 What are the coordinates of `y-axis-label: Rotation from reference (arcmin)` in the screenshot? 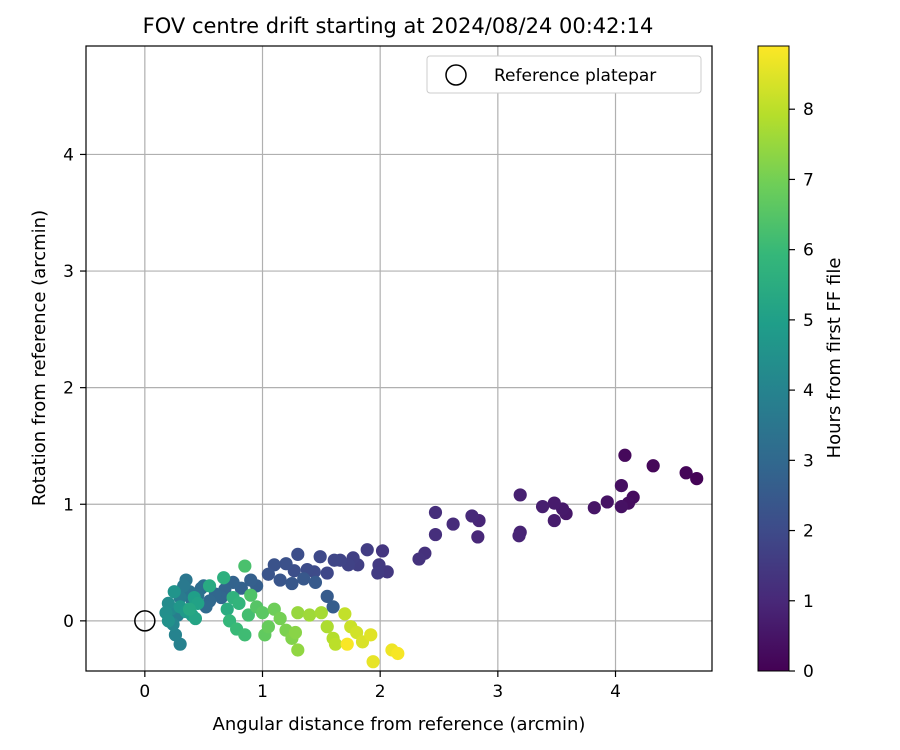 It's located at (39, 358).